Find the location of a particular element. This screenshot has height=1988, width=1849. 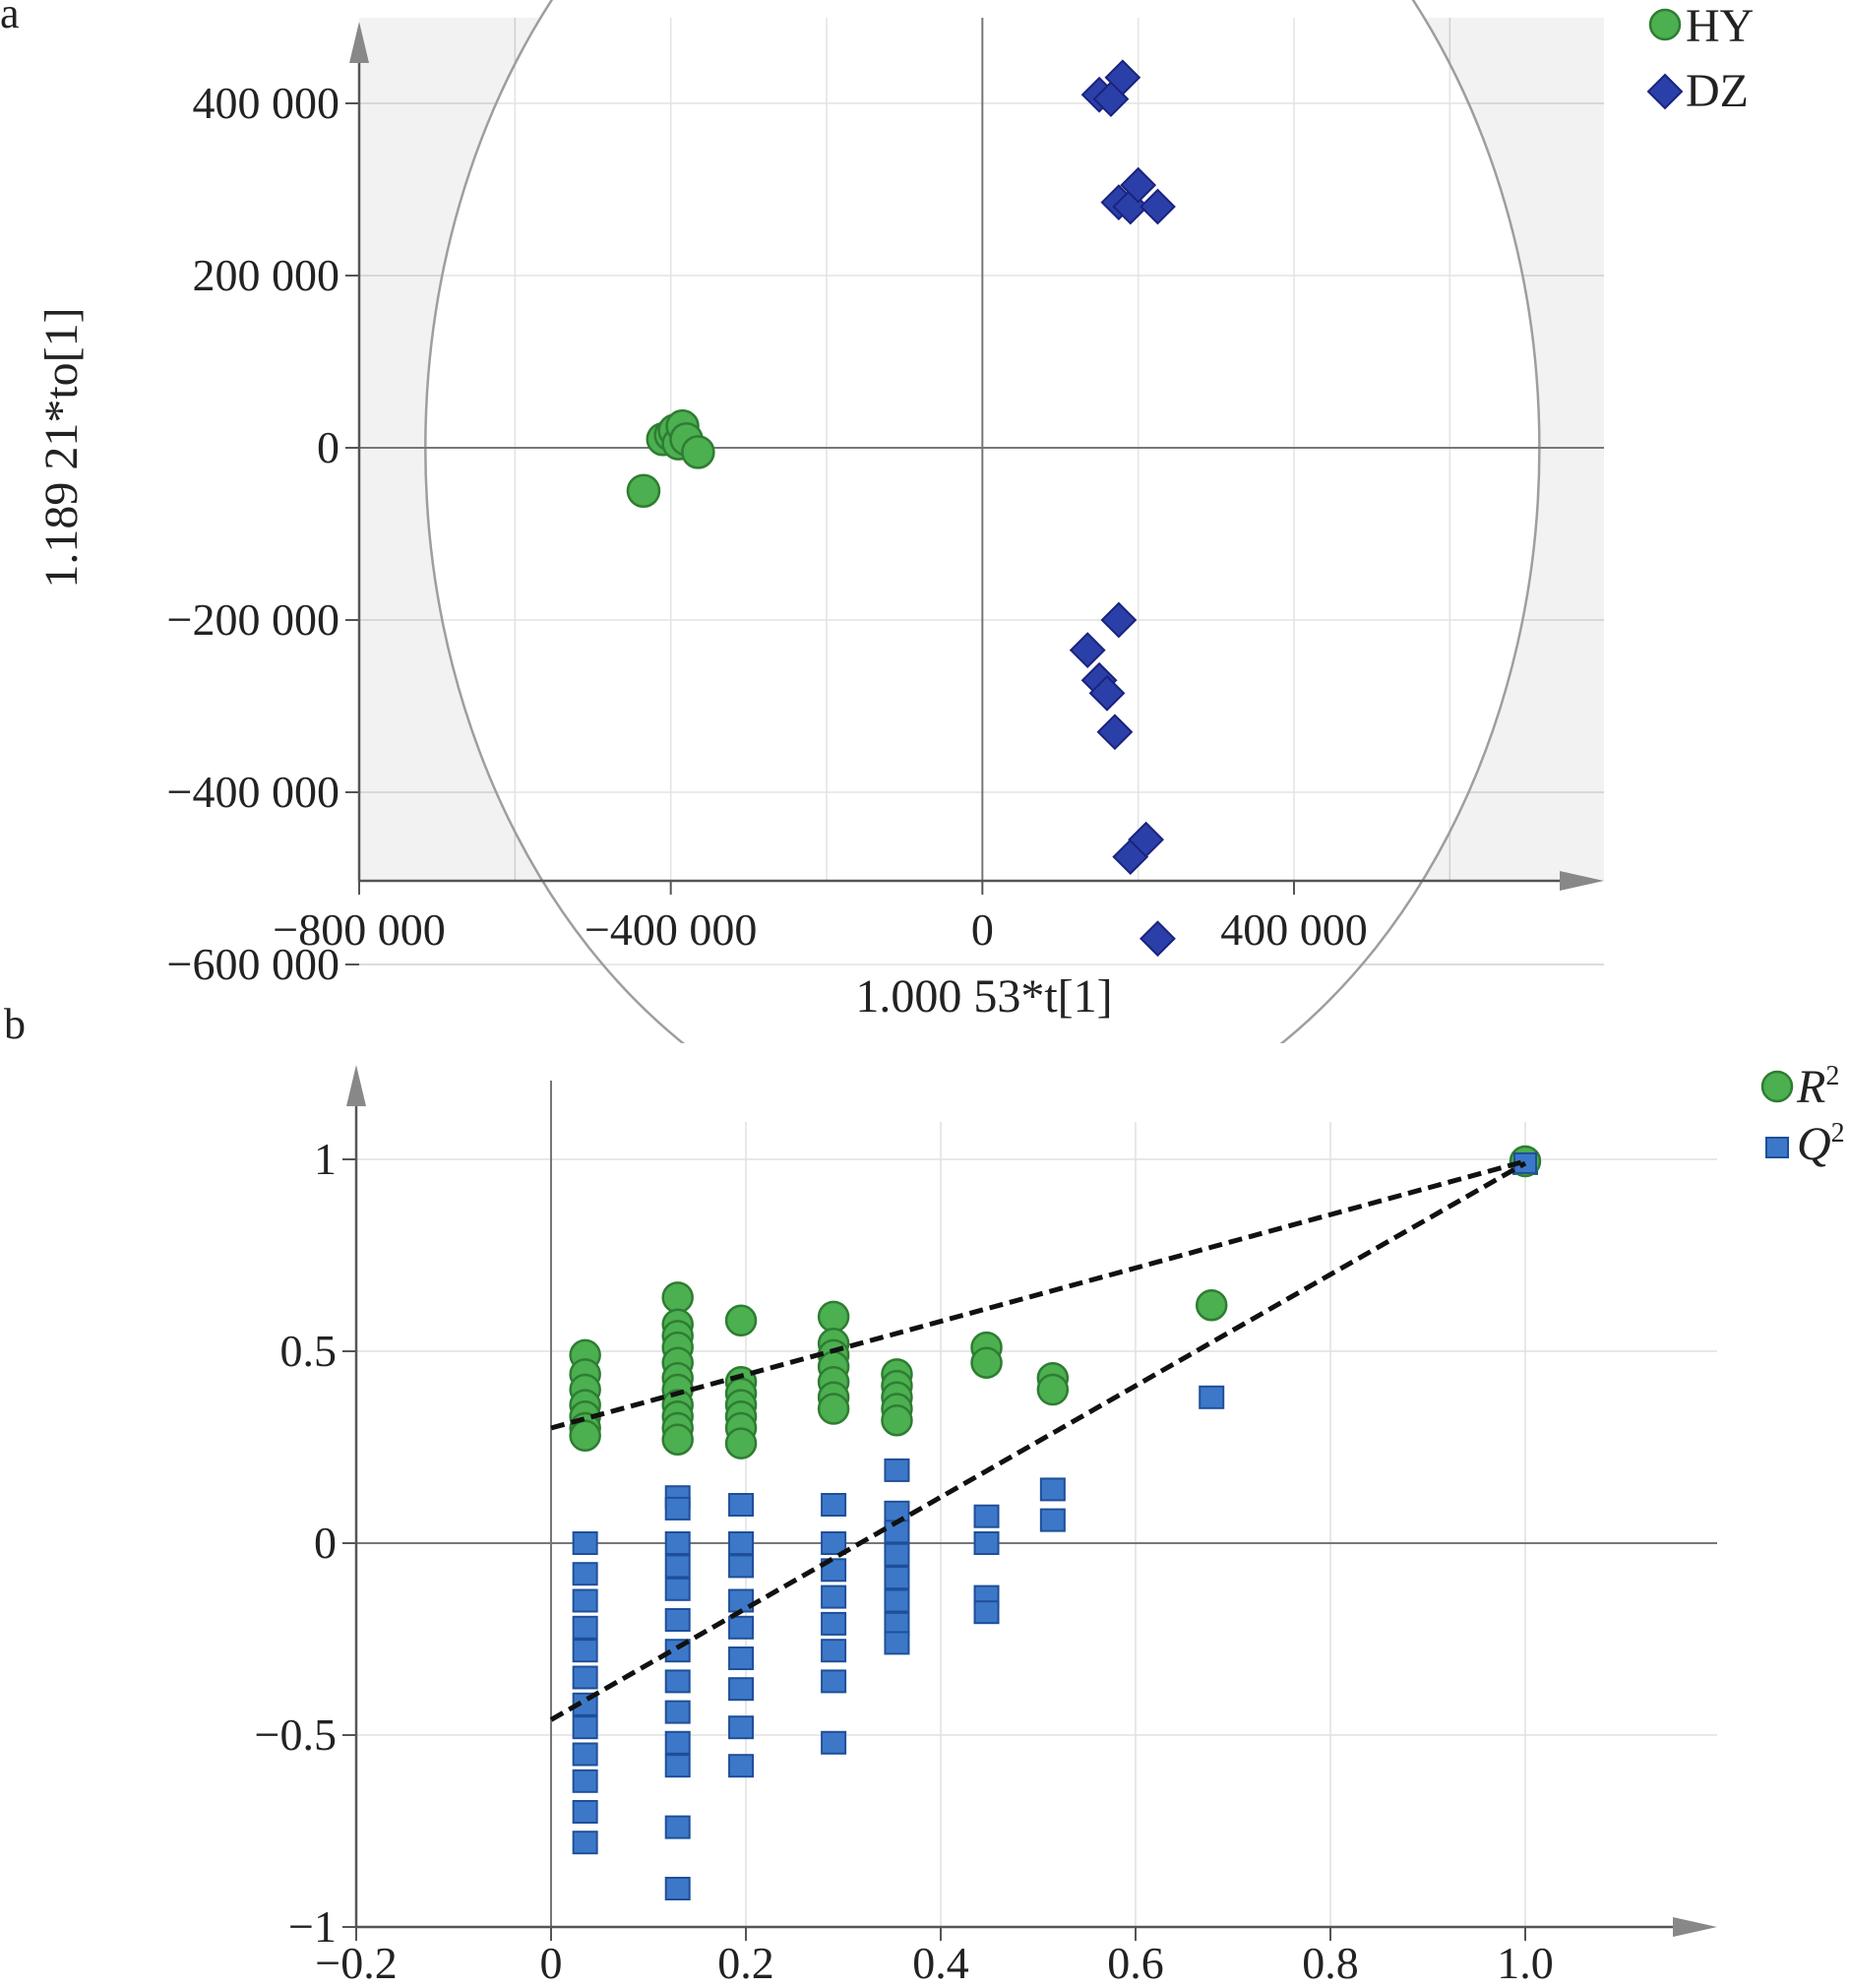

legend-hy-label: HY is located at coordinates (1720, 26).